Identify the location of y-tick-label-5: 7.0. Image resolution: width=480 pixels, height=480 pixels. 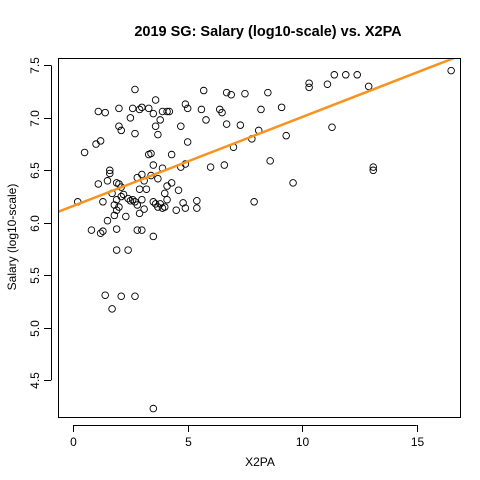
(35, 118).